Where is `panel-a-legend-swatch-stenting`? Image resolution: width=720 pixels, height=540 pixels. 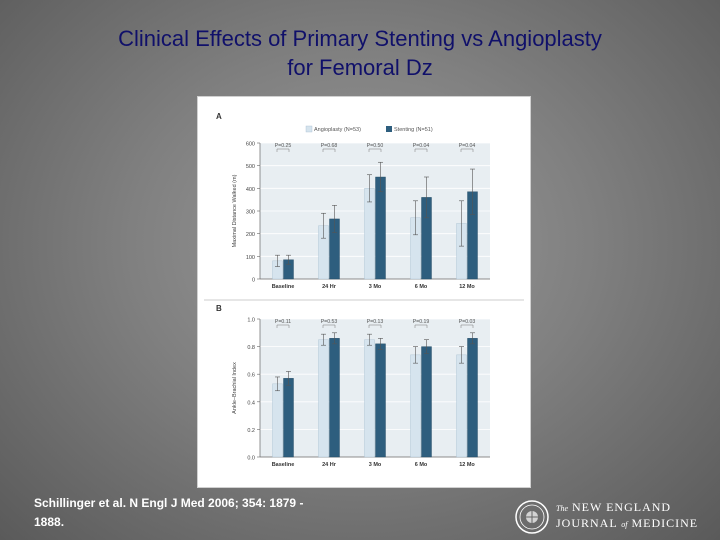
panel-a-legend-swatch-stenting is located at coordinates (389, 129).